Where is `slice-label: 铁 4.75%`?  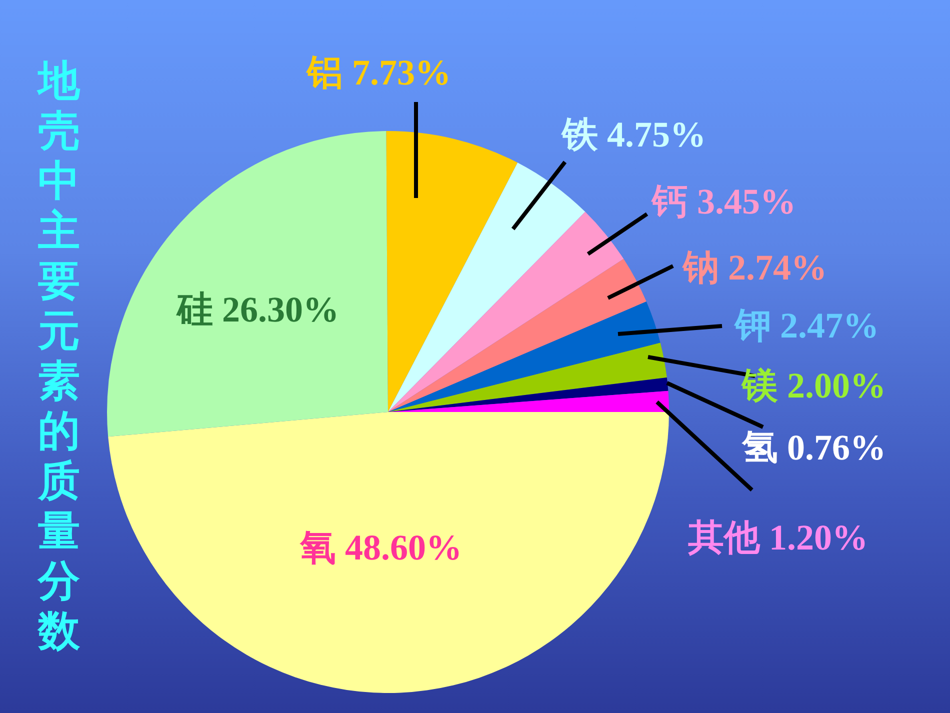 slice-label: 铁 4.75% is located at coordinates (633, 134).